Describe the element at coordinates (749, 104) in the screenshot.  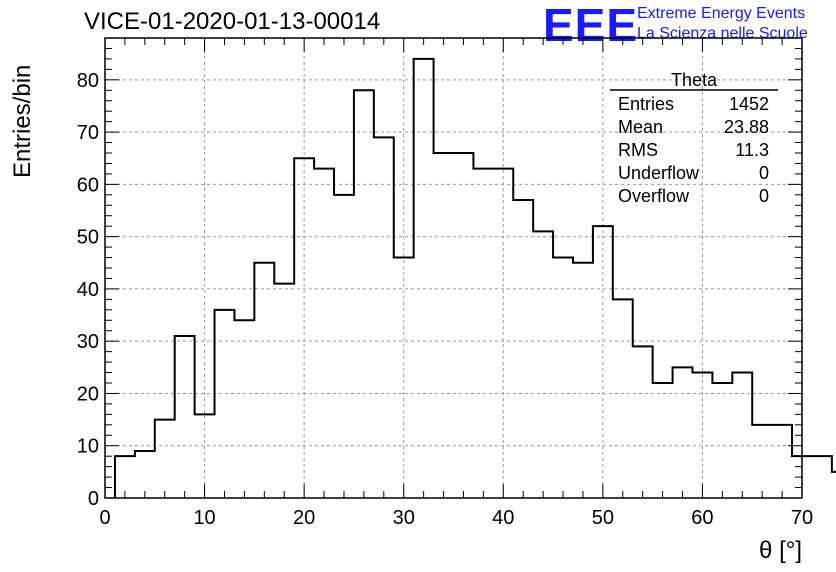
I see `stats-value: 1452` at that location.